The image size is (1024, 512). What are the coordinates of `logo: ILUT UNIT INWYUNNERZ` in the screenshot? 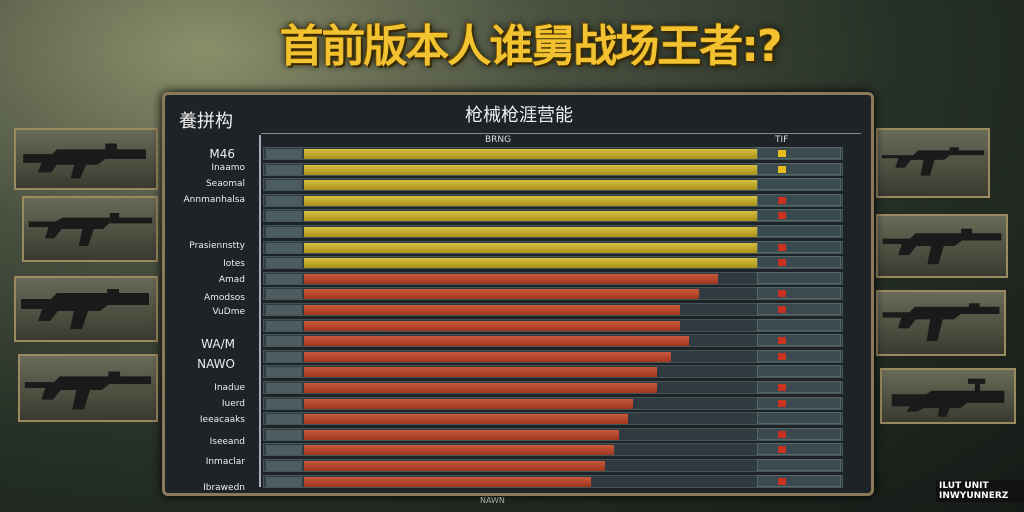 It's located at (980, 491).